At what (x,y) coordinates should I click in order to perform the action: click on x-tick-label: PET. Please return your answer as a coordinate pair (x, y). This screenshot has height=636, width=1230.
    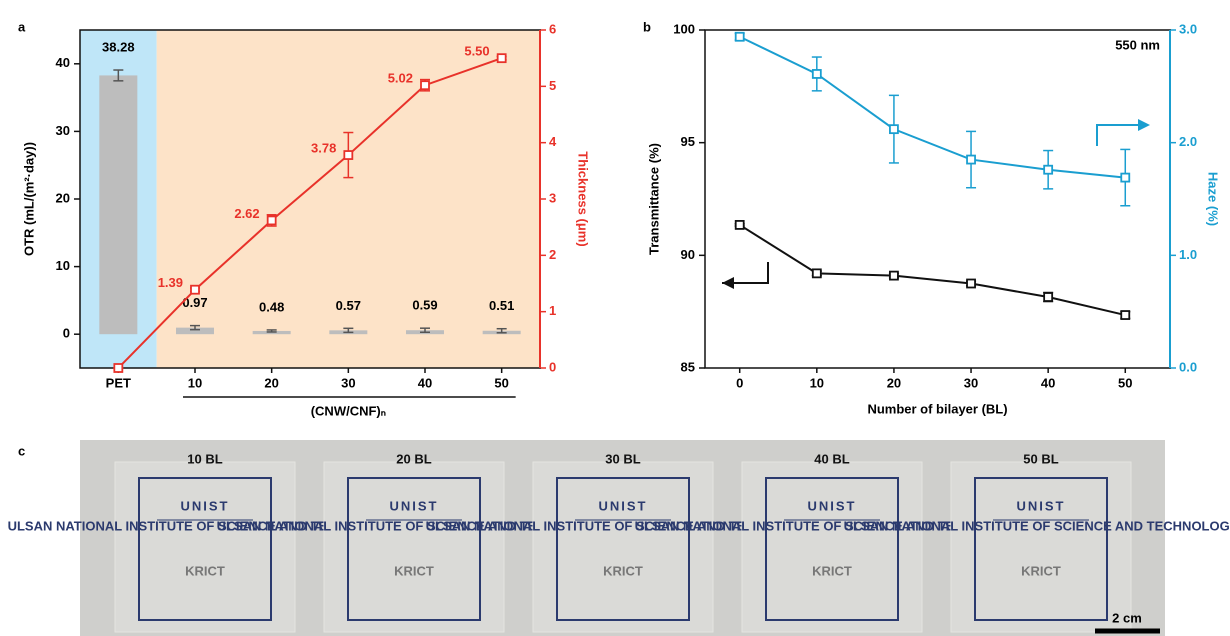
    Looking at the image, I should click on (118, 382).